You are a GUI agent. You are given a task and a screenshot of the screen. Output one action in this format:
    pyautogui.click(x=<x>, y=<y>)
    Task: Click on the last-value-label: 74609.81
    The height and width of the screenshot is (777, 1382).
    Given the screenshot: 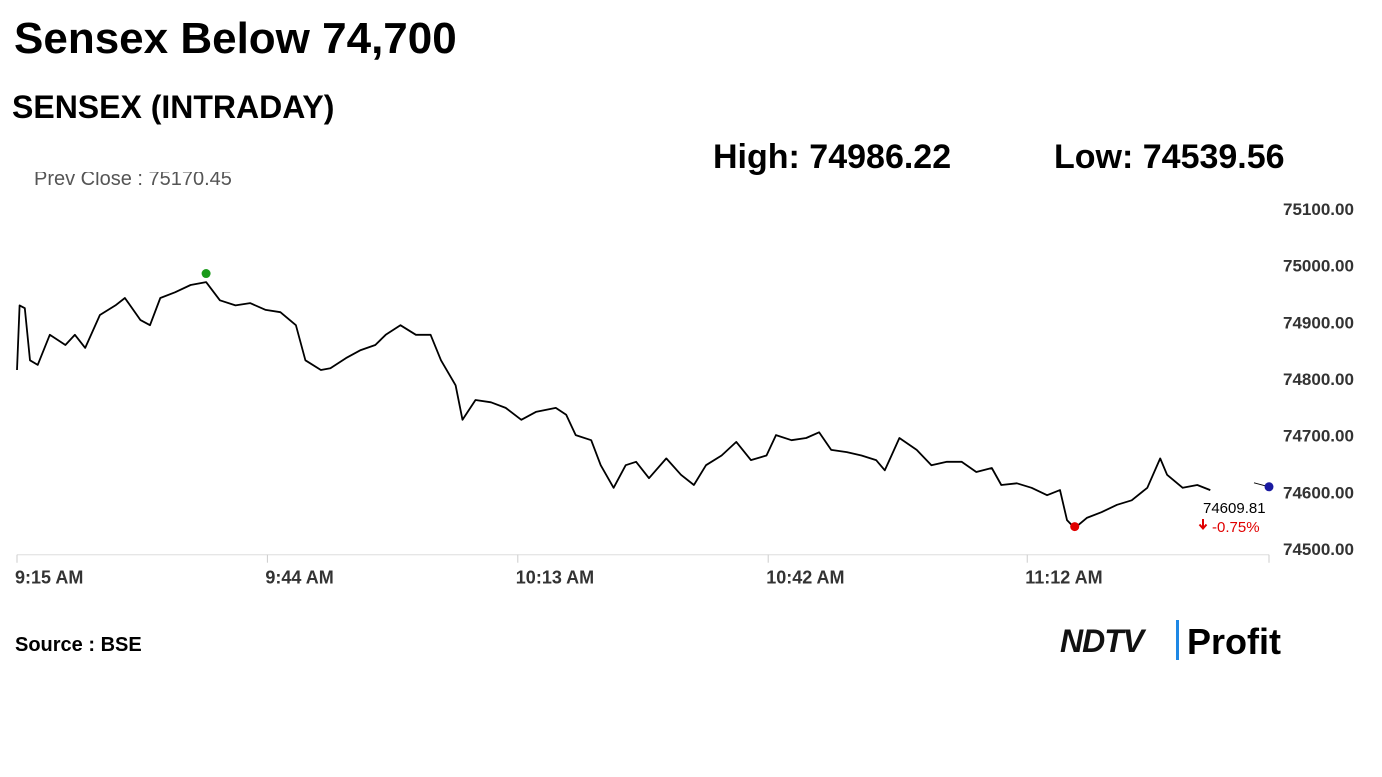 What is the action you would take?
    pyautogui.click(x=1234, y=508)
    